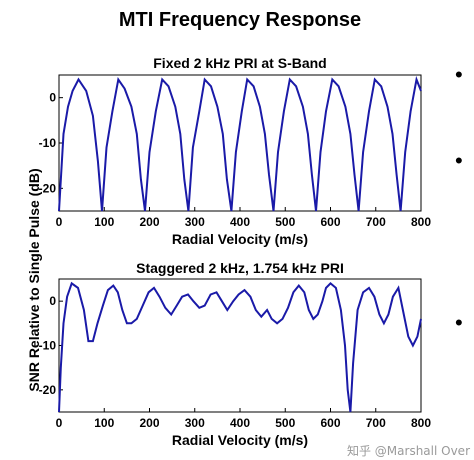  Describe the element at coordinates (240, 268) in the screenshot. I see `plot-staggered-pri-title: Staggered 2 kHz, 1.754 kHz PRI` at that location.